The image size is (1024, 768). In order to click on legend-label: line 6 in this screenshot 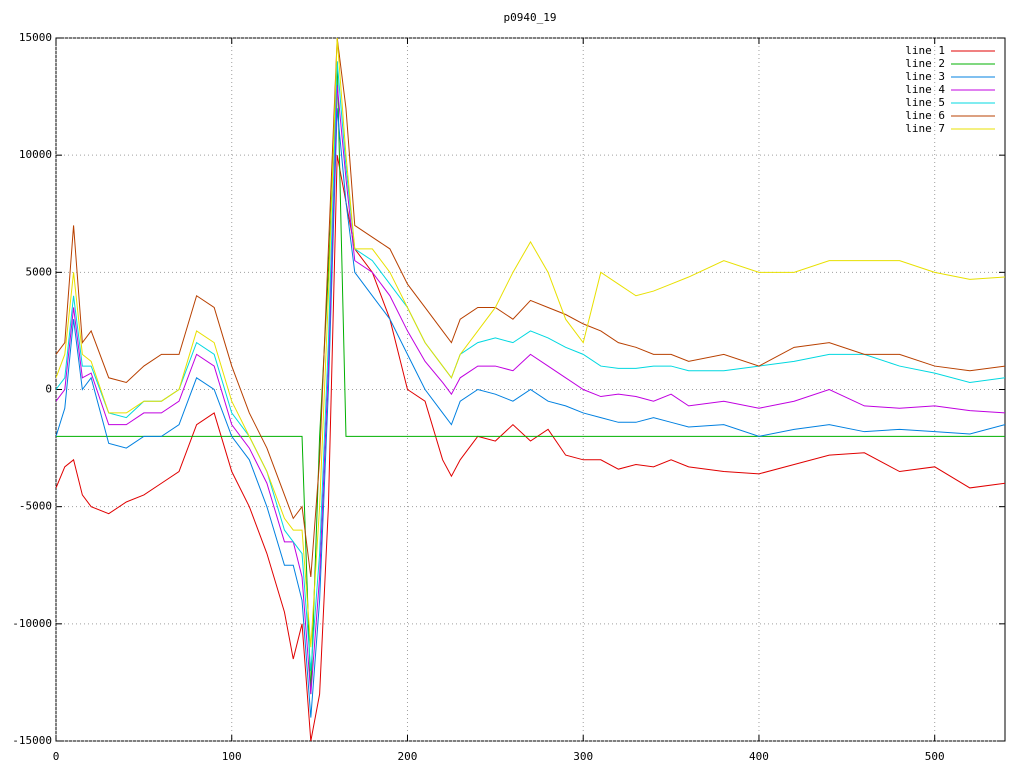, I will do `click(925, 115)`.